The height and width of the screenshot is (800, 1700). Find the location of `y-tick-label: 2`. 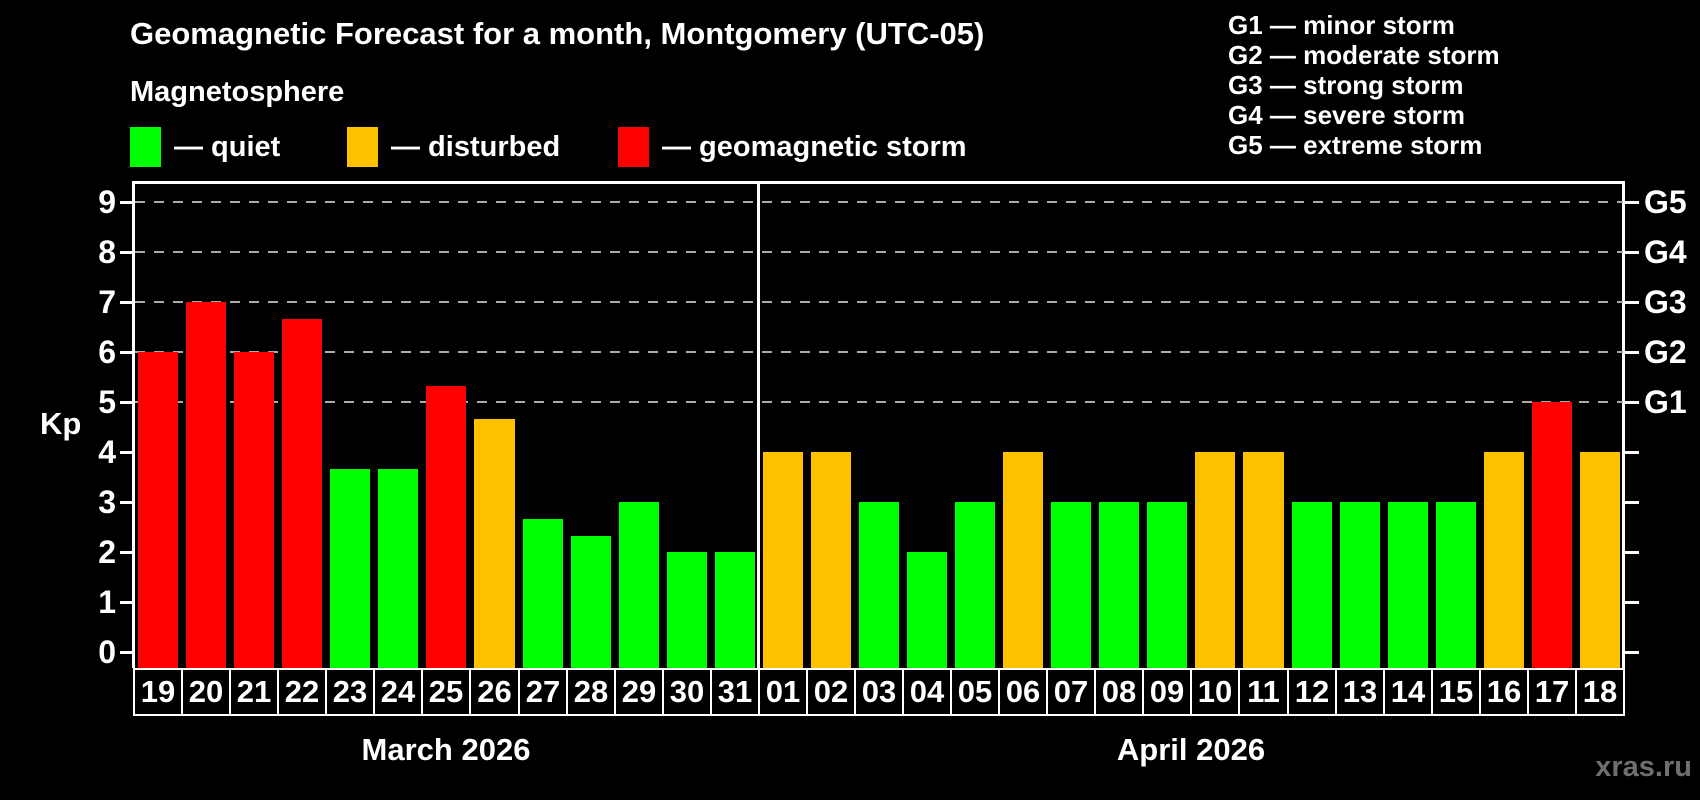

y-tick-label: 2 is located at coordinates (107, 552).